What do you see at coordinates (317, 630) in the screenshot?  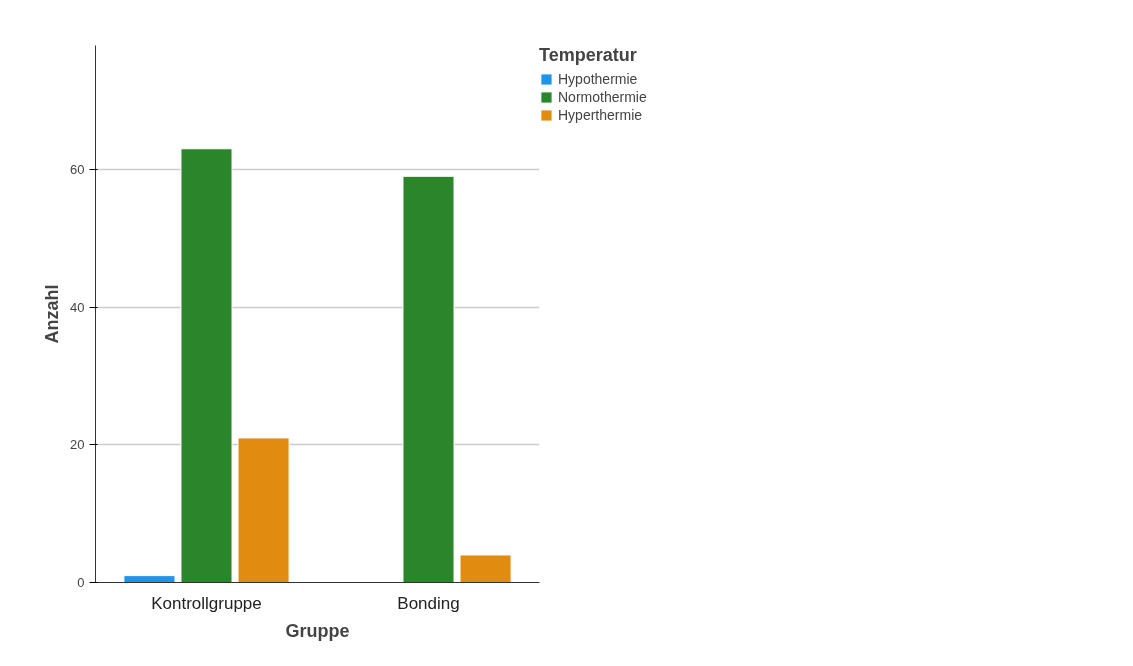 I see `x-axis-title: Gruppe` at bounding box center [317, 630].